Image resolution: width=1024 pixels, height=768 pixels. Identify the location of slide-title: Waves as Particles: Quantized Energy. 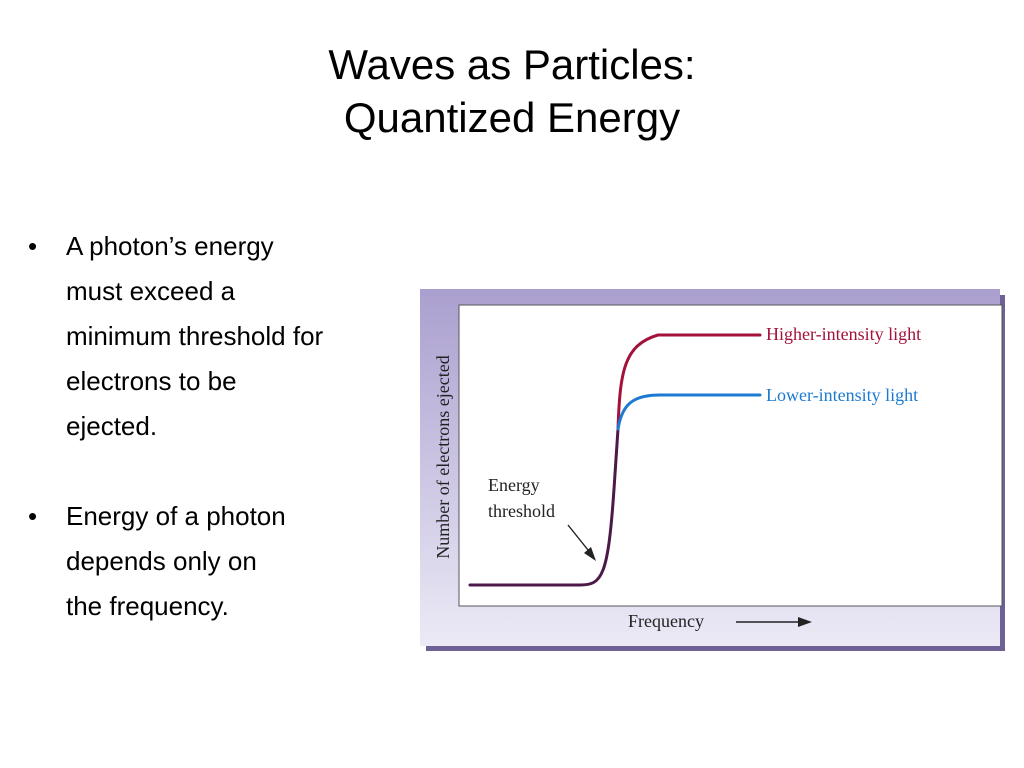
(512, 91).